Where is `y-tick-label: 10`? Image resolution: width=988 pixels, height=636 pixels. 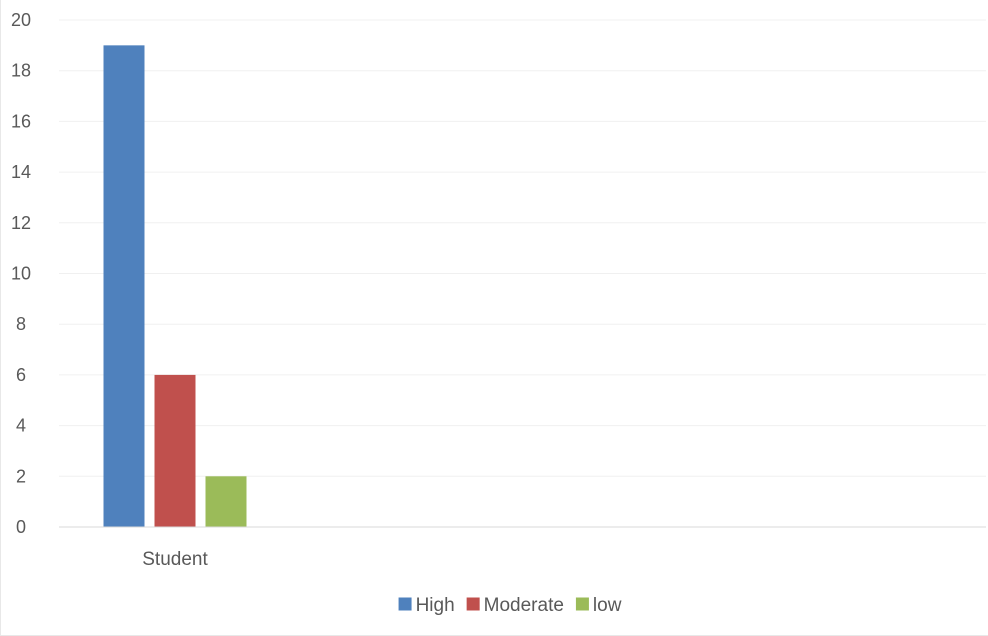 y-tick-label: 10 is located at coordinates (21, 274).